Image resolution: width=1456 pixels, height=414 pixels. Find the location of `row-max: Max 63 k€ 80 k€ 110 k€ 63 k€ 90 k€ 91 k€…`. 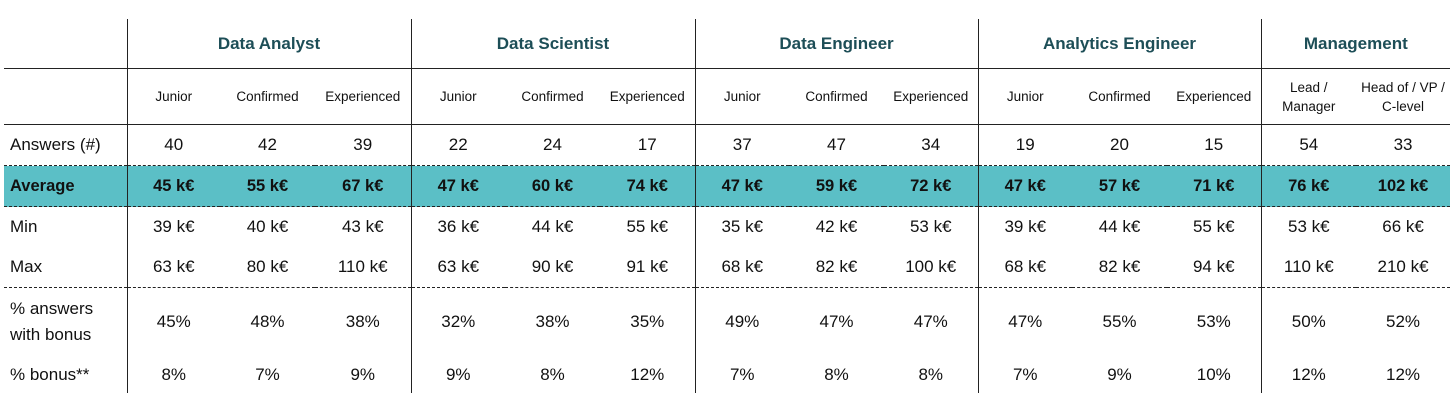

row-max: Max 63 k€ 80 k€ 110 k€ 63 k€ 90 k€ 91 k€… is located at coordinates (727, 267).